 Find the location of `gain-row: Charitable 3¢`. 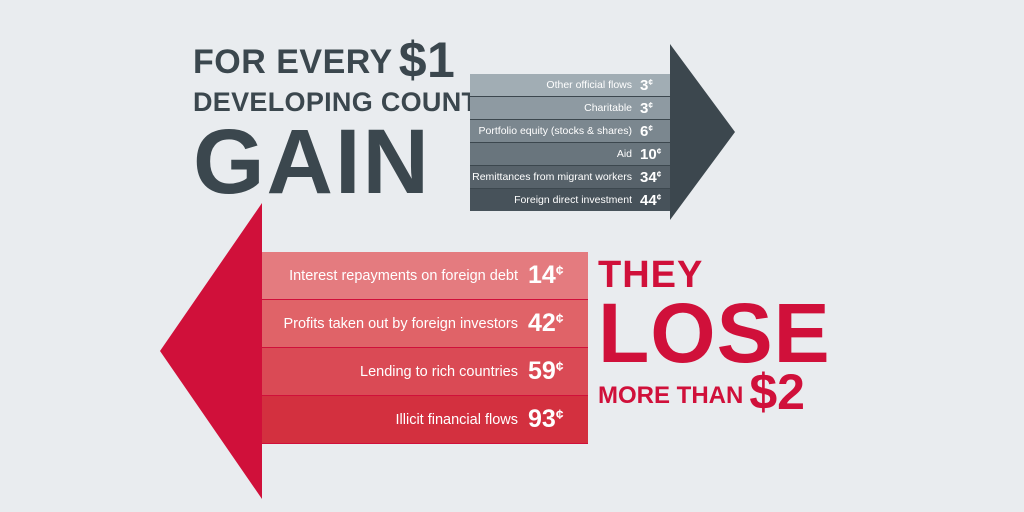

gain-row: Charitable 3¢ is located at coordinates (570, 108).